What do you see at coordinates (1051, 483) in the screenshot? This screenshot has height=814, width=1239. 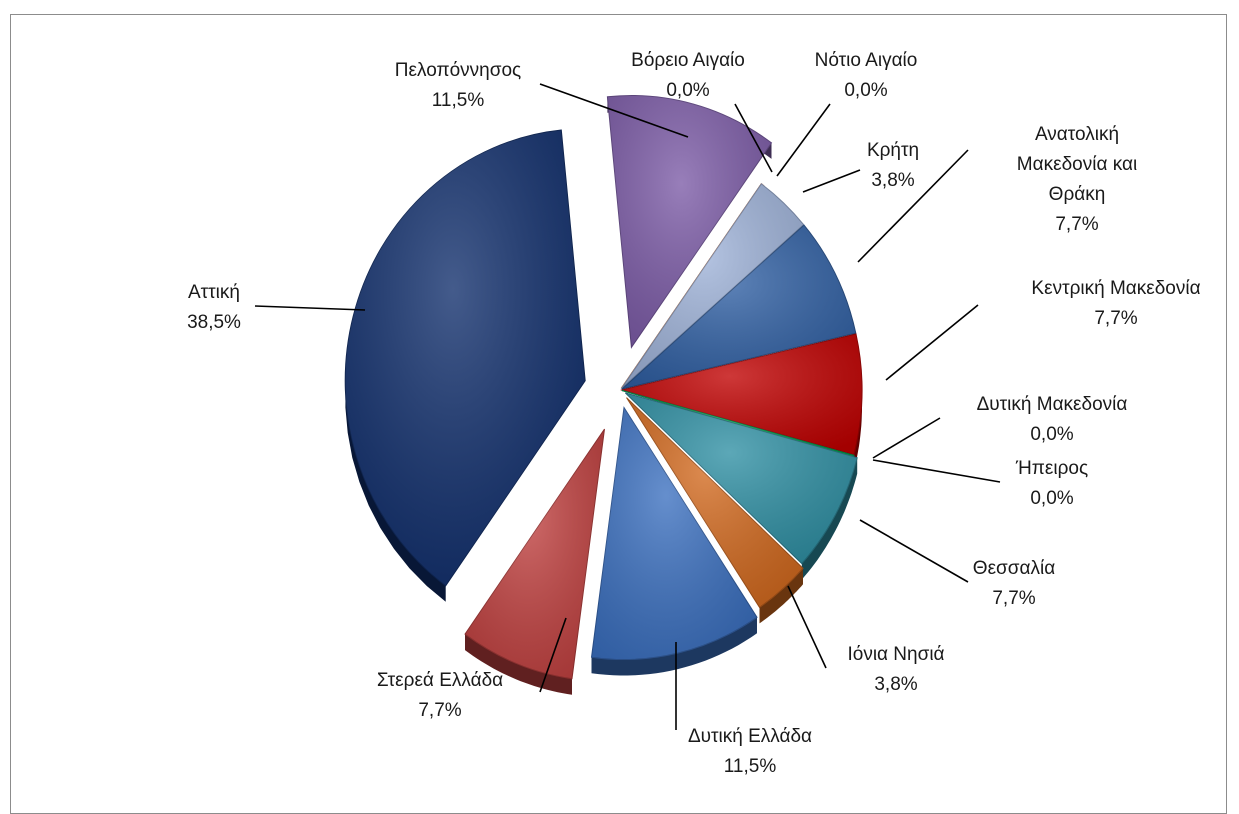 I see `slice-label-8: Ήπειρος 0,0%` at bounding box center [1051, 483].